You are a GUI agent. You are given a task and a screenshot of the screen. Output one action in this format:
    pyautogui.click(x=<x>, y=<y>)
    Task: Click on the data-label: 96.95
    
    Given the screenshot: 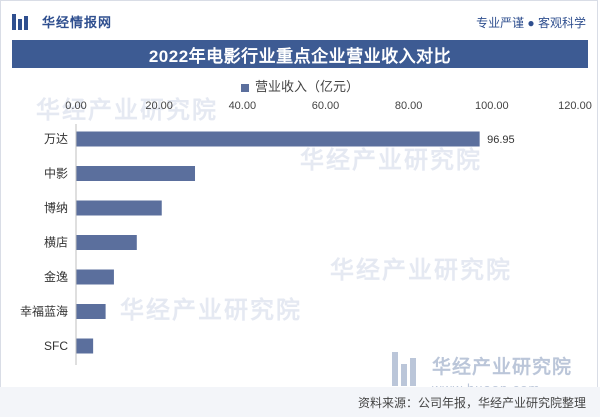 What is the action you would take?
    pyautogui.click(x=501, y=140)
    